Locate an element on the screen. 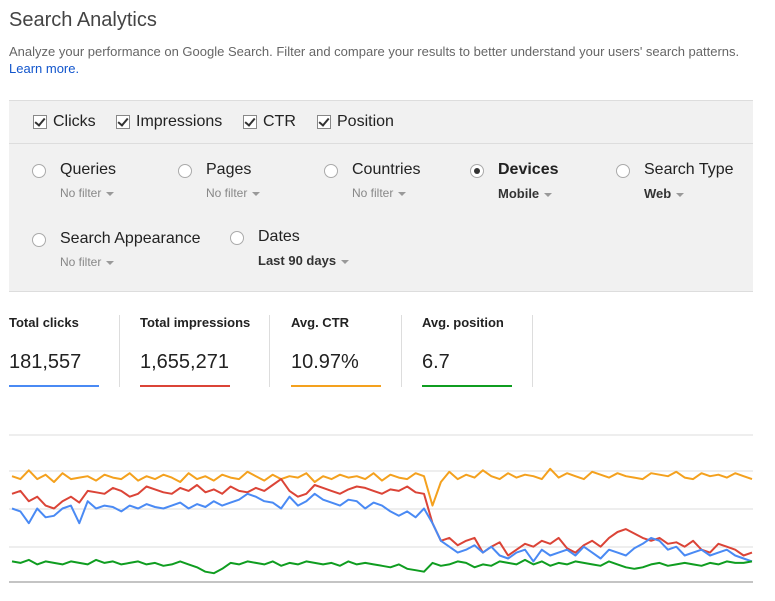 Image resolution: width=775 pixels, height=601 pixels. group-label: Dates is located at coordinates (279, 236).